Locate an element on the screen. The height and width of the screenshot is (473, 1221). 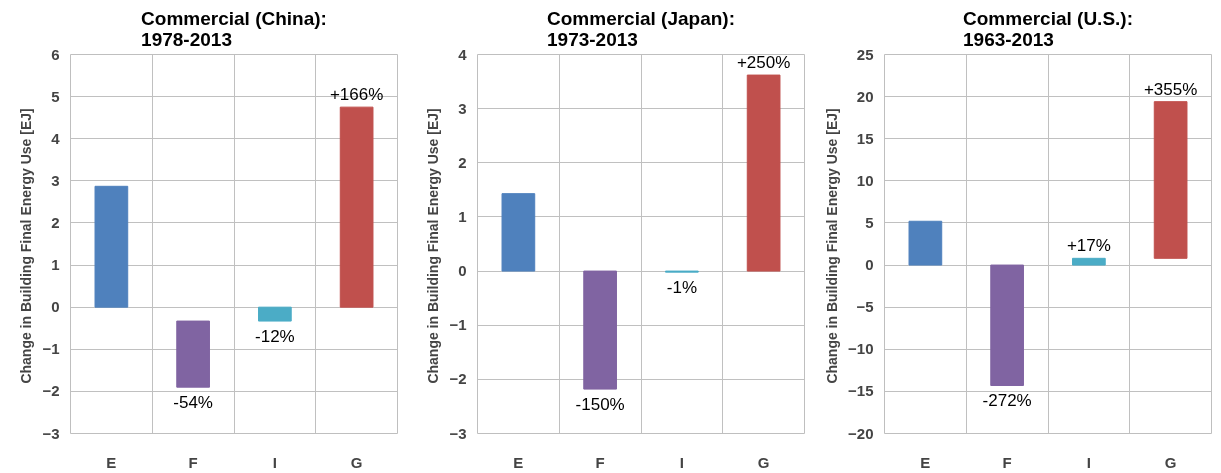
annotation: -272% is located at coordinates (1007, 401).